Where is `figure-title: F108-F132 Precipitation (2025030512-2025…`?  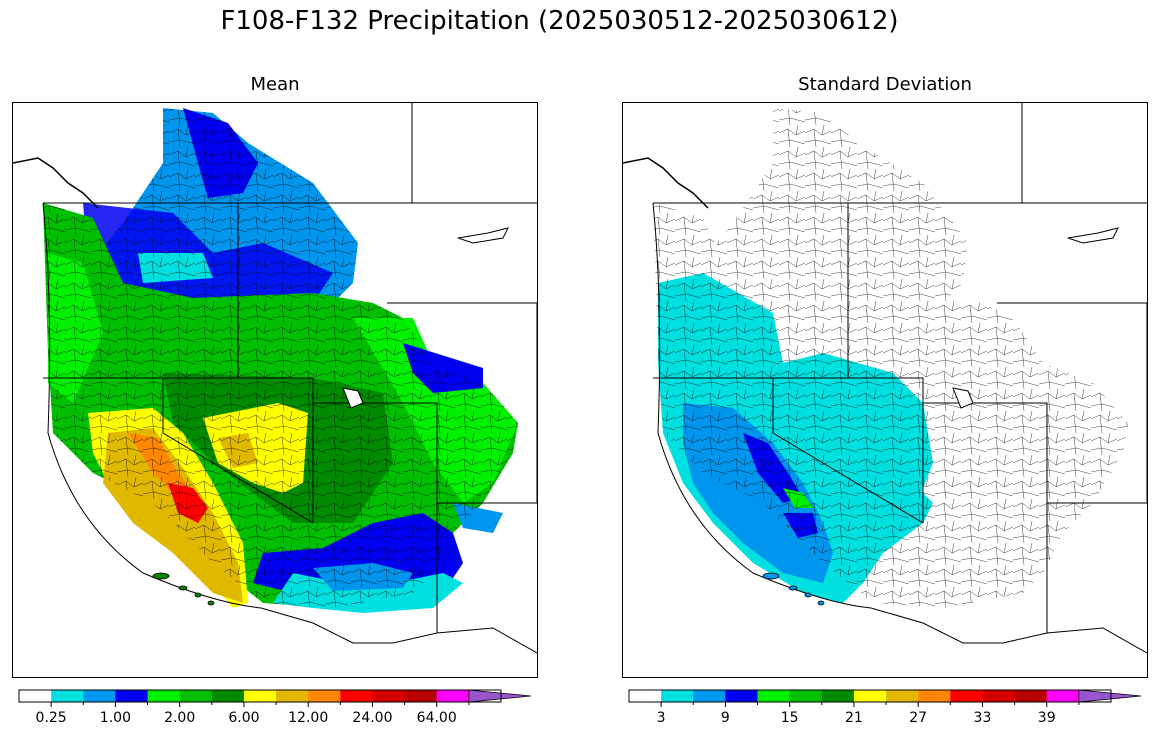 figure-title: F108-F132 Precipitation (2025030512-2025… is located at coordinates (559, 21).